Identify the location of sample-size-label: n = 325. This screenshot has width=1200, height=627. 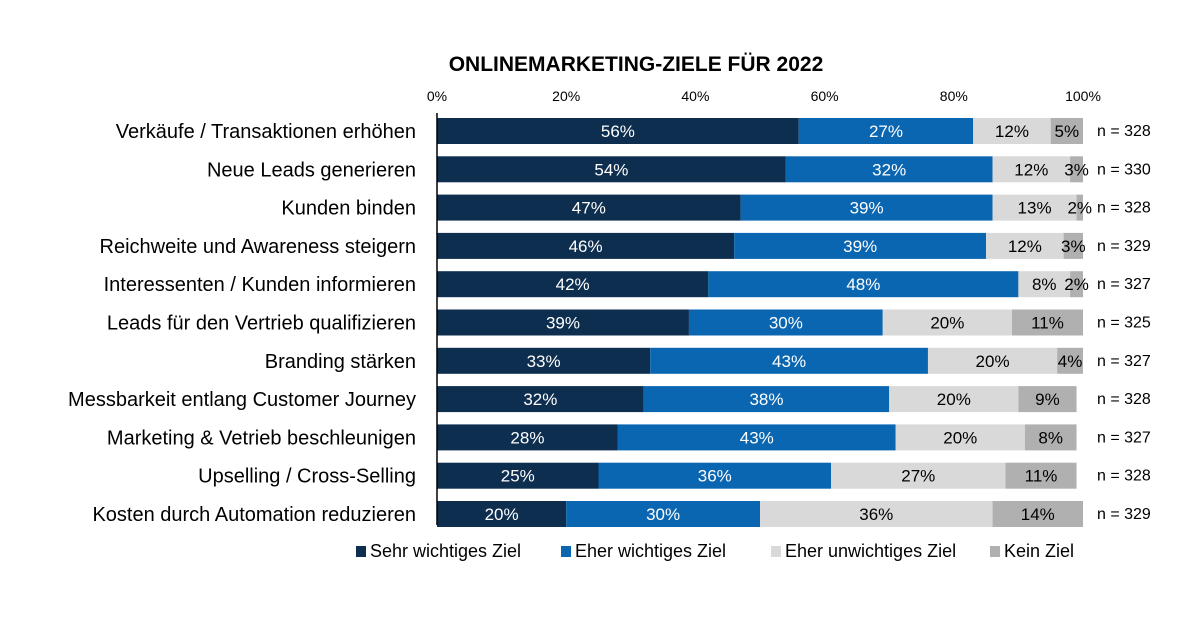
(1124, 323).